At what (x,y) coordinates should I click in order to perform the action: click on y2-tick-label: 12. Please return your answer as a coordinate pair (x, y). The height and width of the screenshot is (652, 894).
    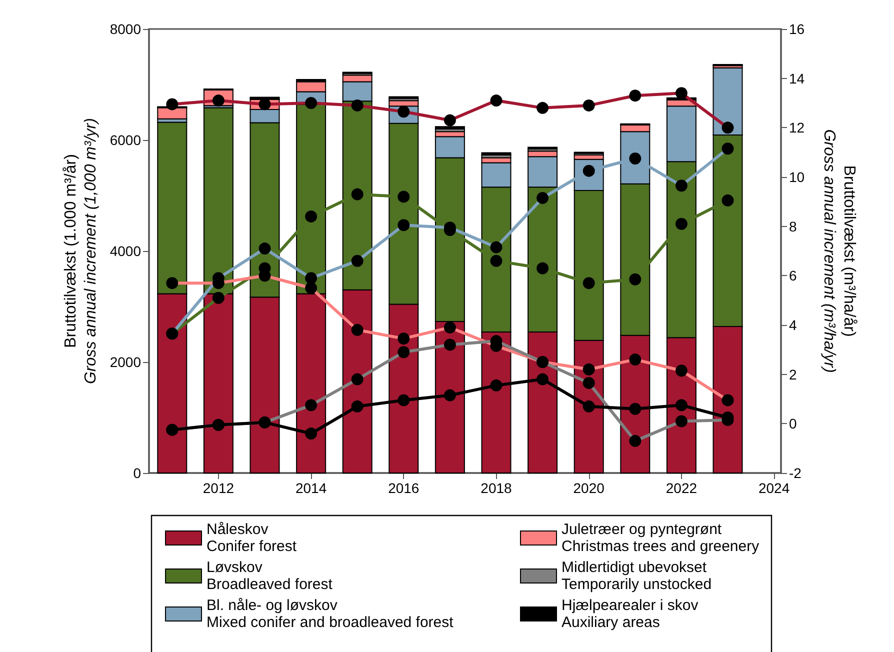
    Looking at the image, I should click on (797, 128).